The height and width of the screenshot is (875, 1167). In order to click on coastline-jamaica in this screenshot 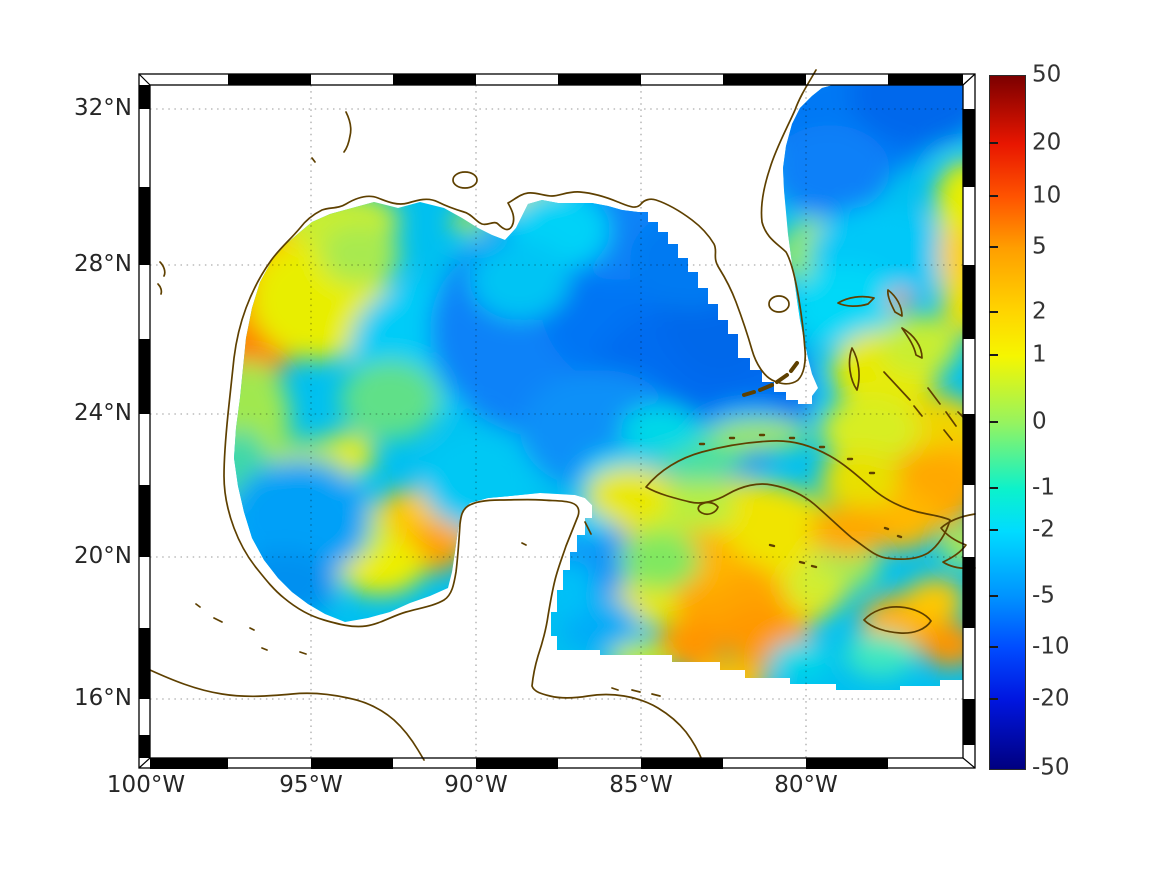, I will do `click(897, 620)`.